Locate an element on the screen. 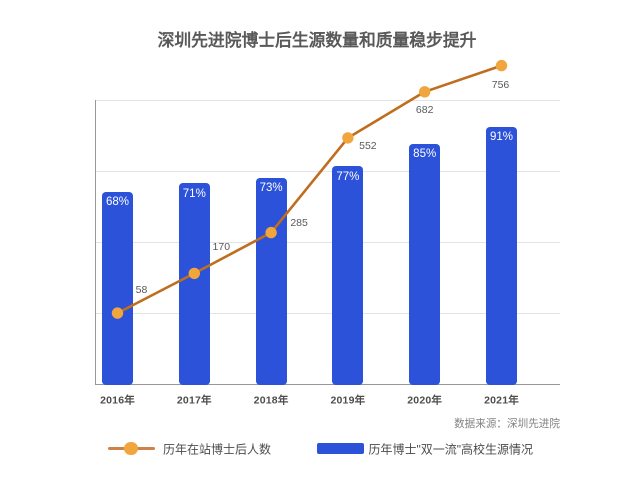  line-value-label: 552 is located at coordinates (368, 145).